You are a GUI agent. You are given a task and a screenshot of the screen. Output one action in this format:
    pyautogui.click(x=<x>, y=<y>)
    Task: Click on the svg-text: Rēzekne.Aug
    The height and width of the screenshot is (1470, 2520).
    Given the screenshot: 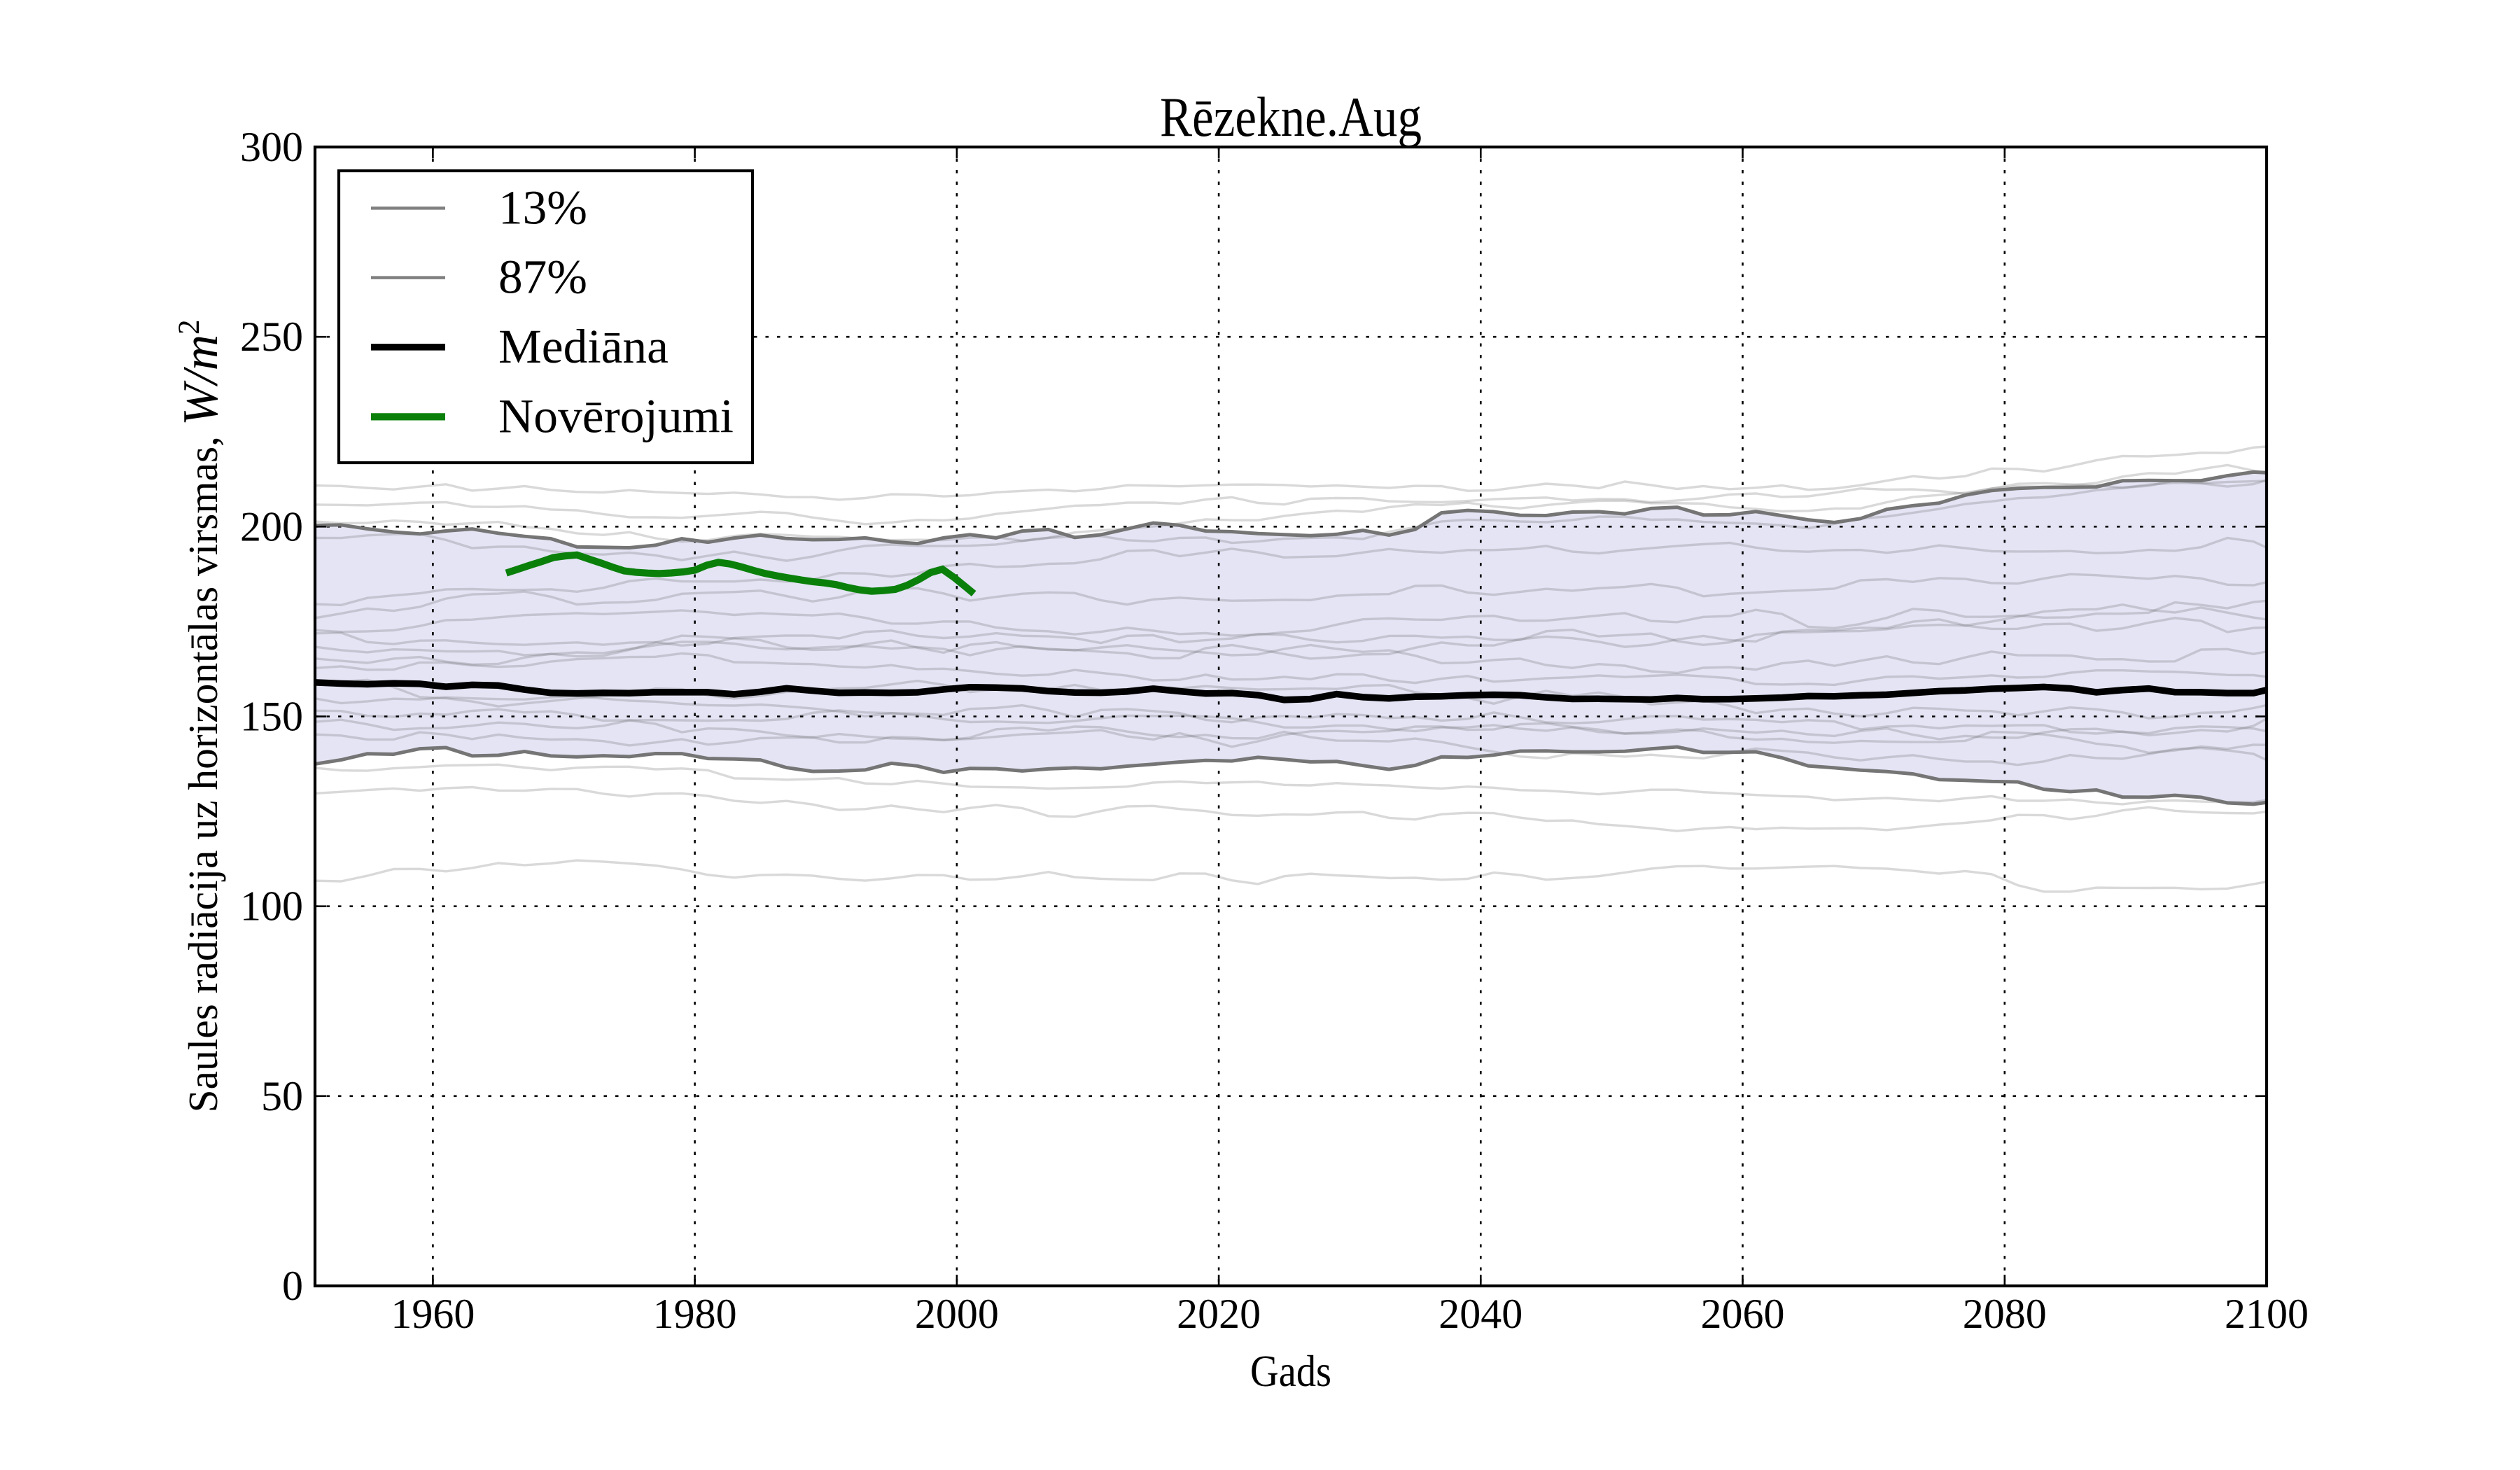 What is the action you would take?
    pyautogui.click(x=1291, y=116)
    